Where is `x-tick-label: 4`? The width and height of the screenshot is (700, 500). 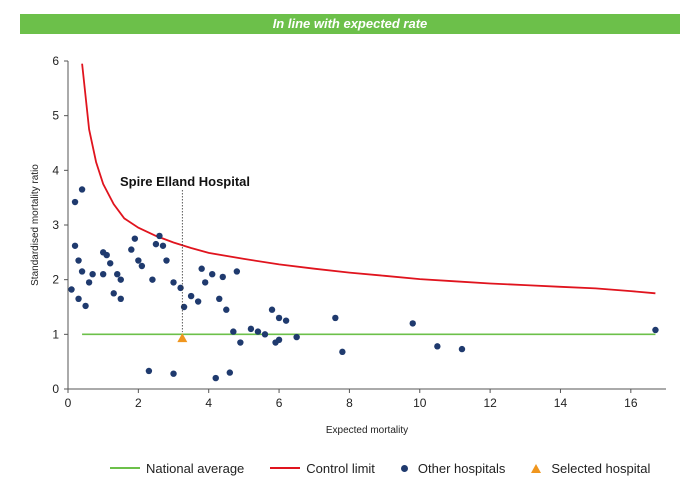
x-tick-label: 4 is located at coordinates (208, 403).